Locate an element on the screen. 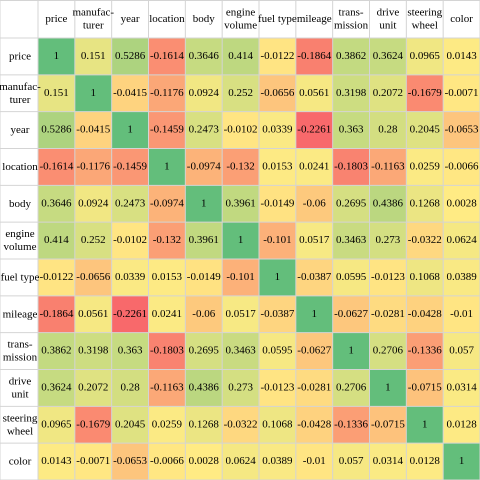 This screenshot has width=480, height=480. heatmap-cell-location-location is located at coordinates (167, 167).